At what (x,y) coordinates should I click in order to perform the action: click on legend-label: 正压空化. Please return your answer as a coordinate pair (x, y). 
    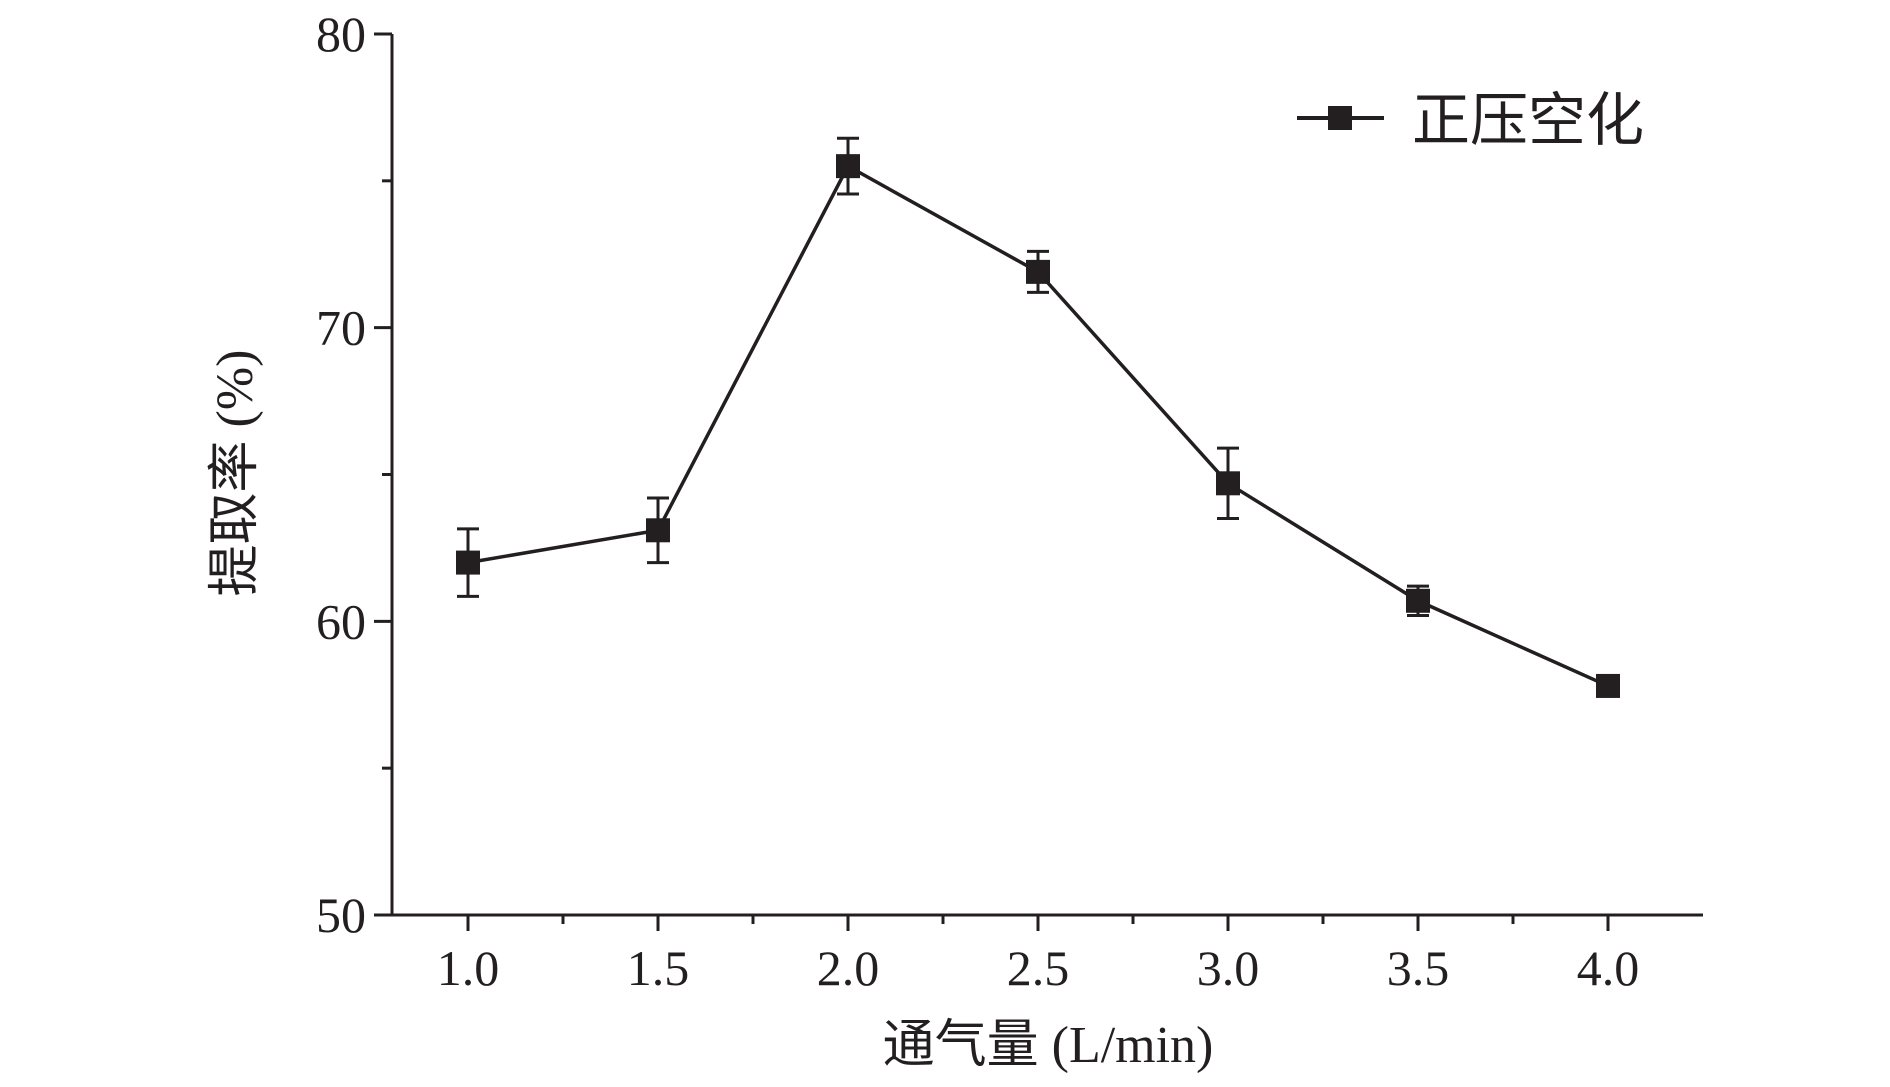
    Looking at the image, I should click on (1528, 120).